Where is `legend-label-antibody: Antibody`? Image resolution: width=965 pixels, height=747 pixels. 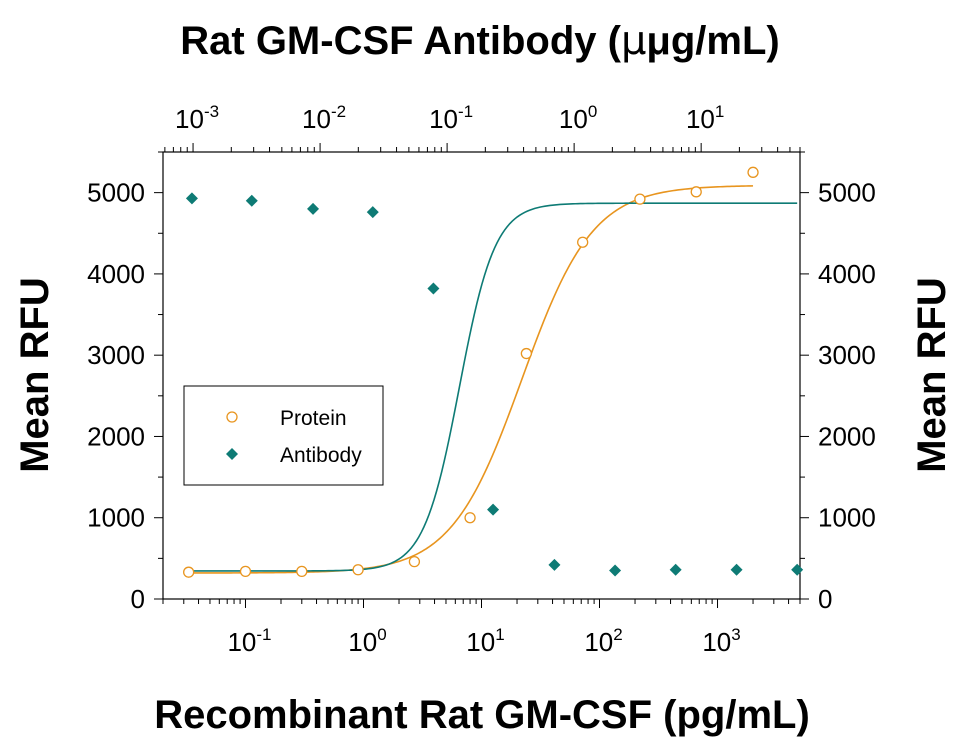
legend-label-antibody: Antibody is located at coordinates (321, 455).